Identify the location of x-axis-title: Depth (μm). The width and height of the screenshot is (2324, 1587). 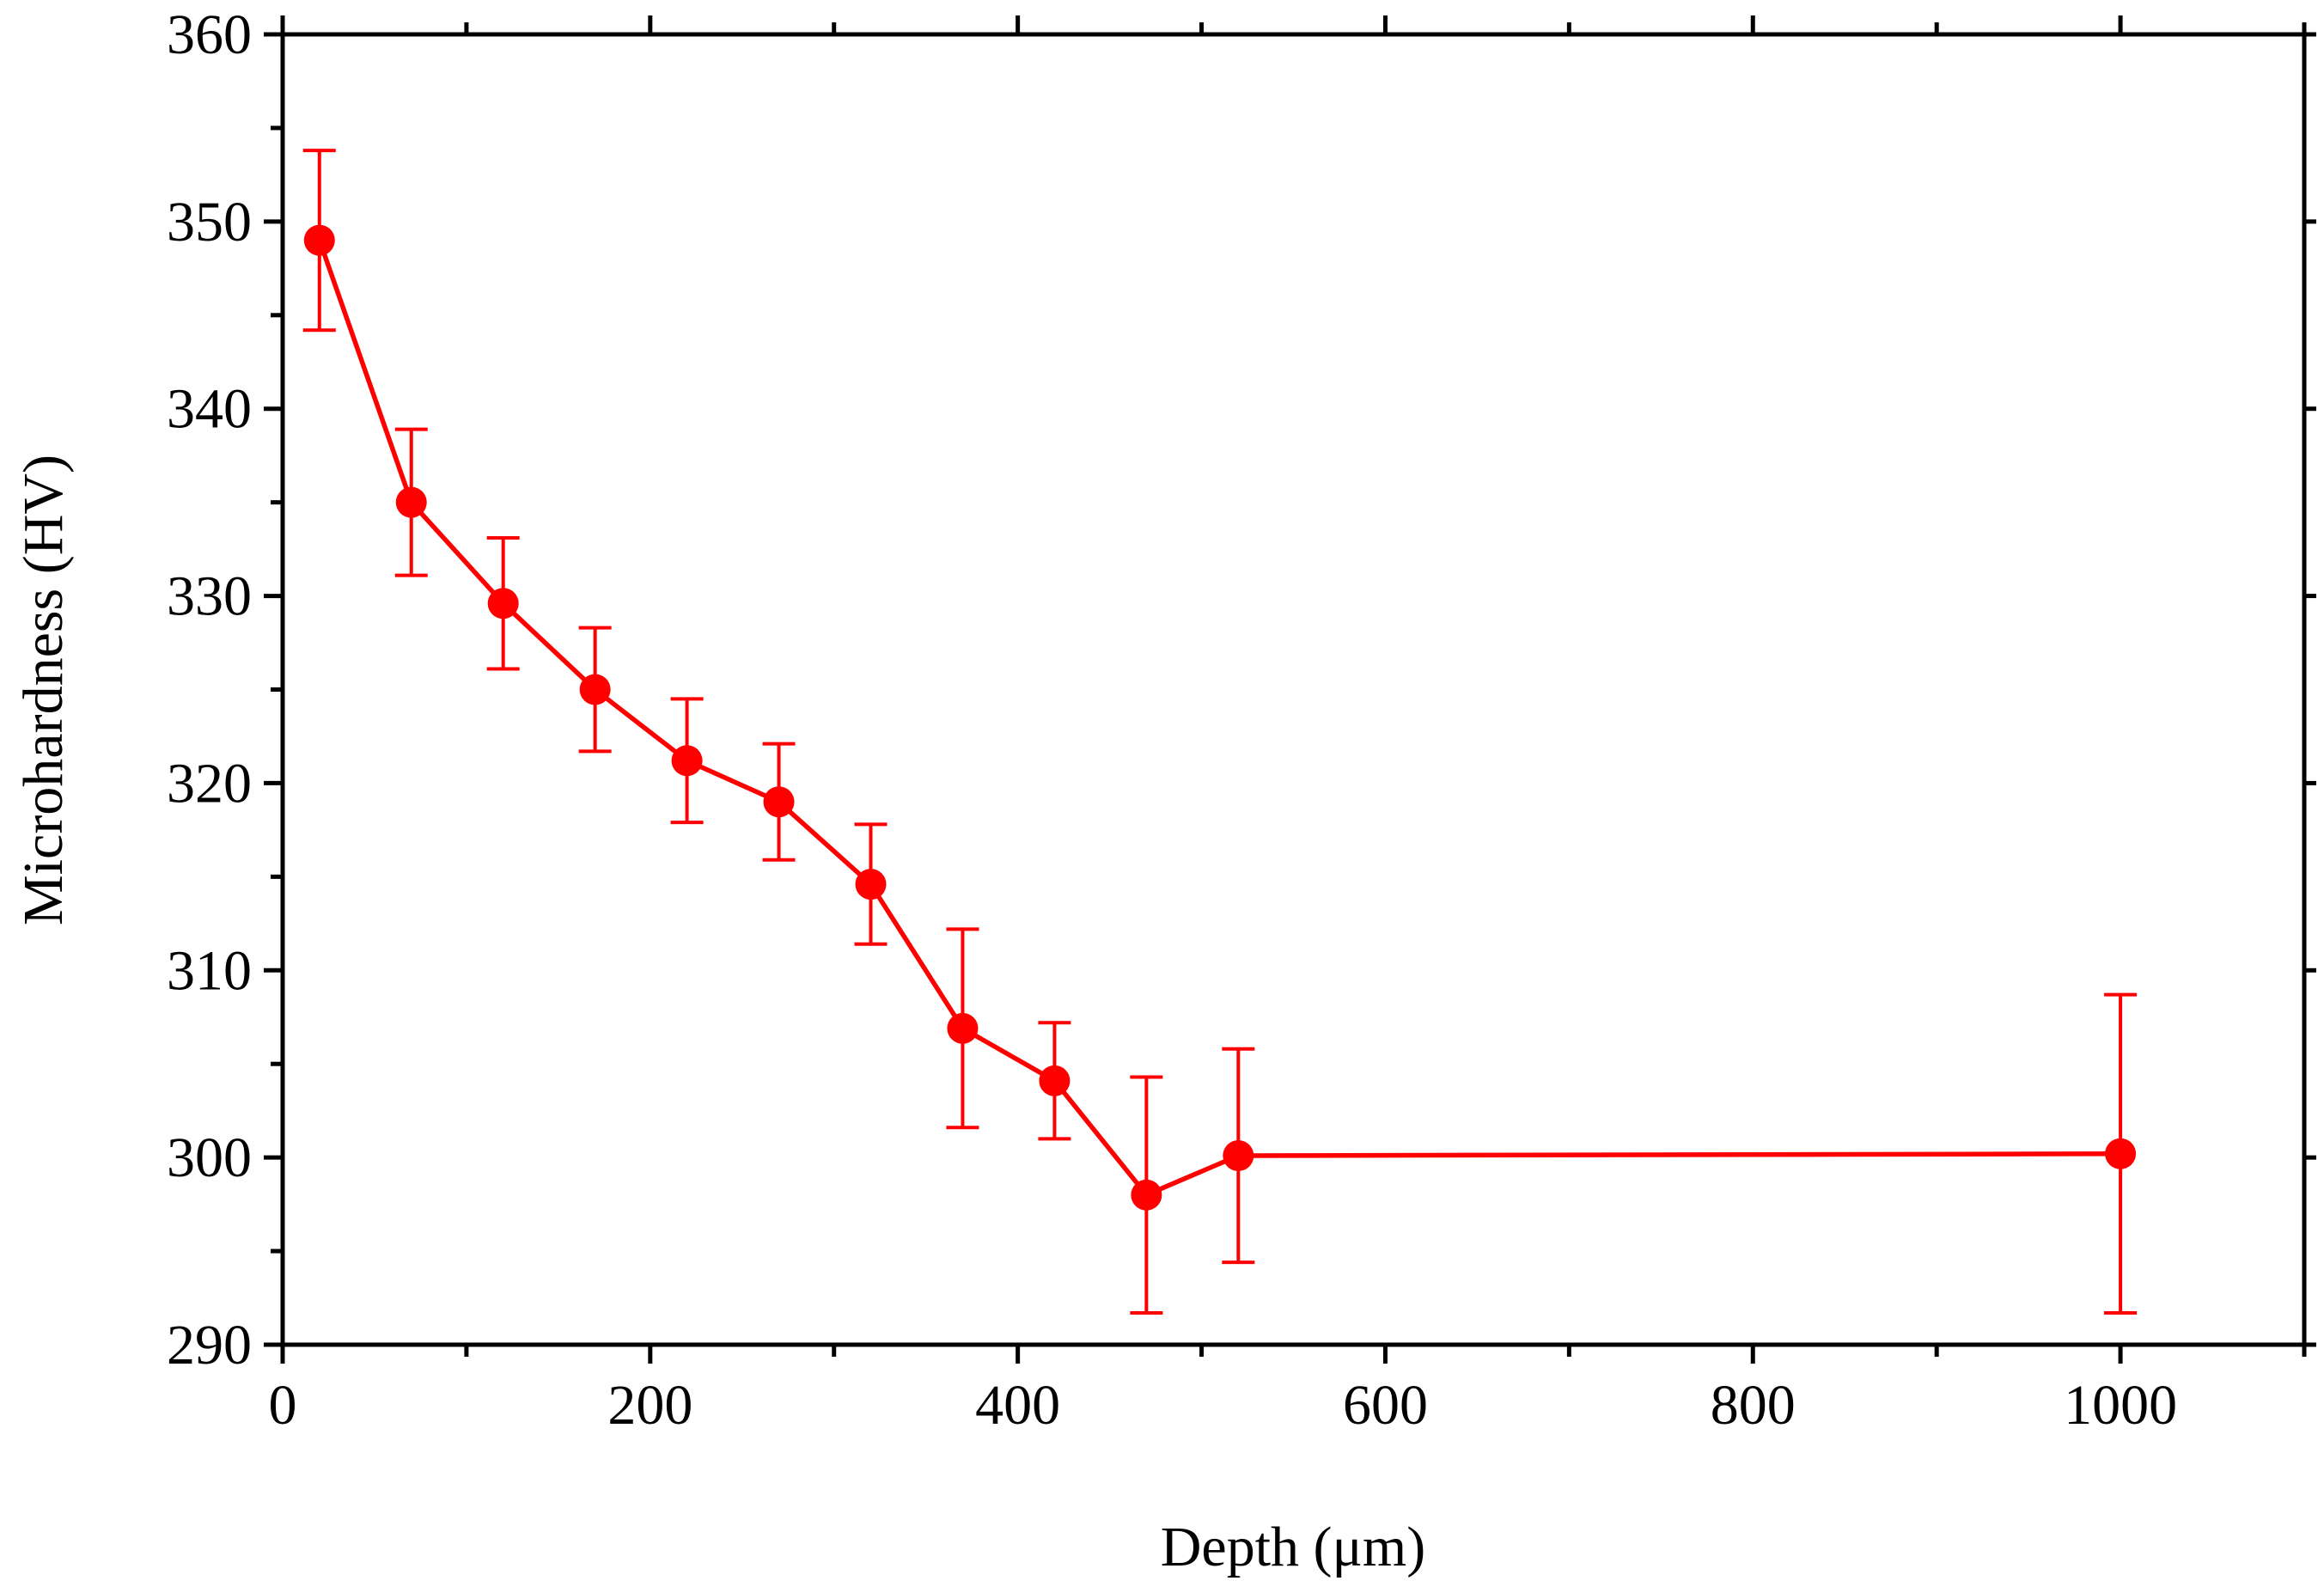
(1293, 1547).